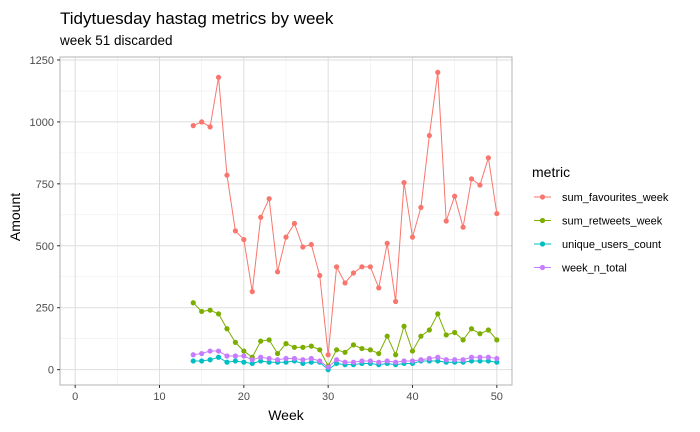 Image resolution: width=700 pixels, height=432 pixels. I want to click on legend-label: unique_users_count, so click(611, 245).